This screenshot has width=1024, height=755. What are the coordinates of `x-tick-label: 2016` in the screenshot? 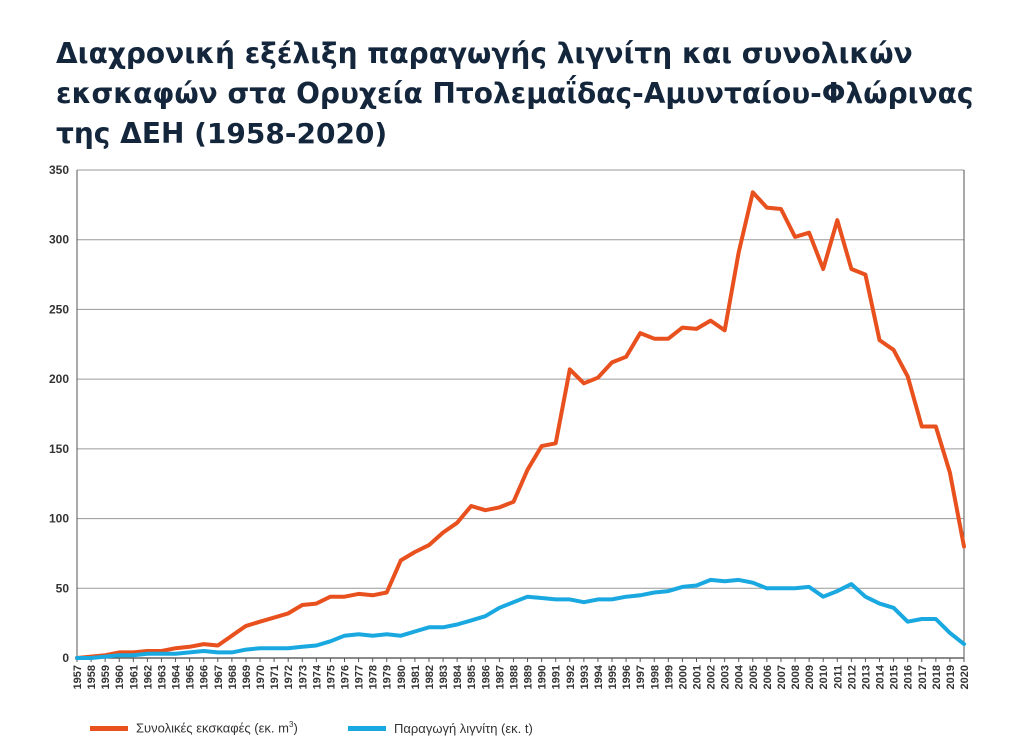 It's located at (909, 677).